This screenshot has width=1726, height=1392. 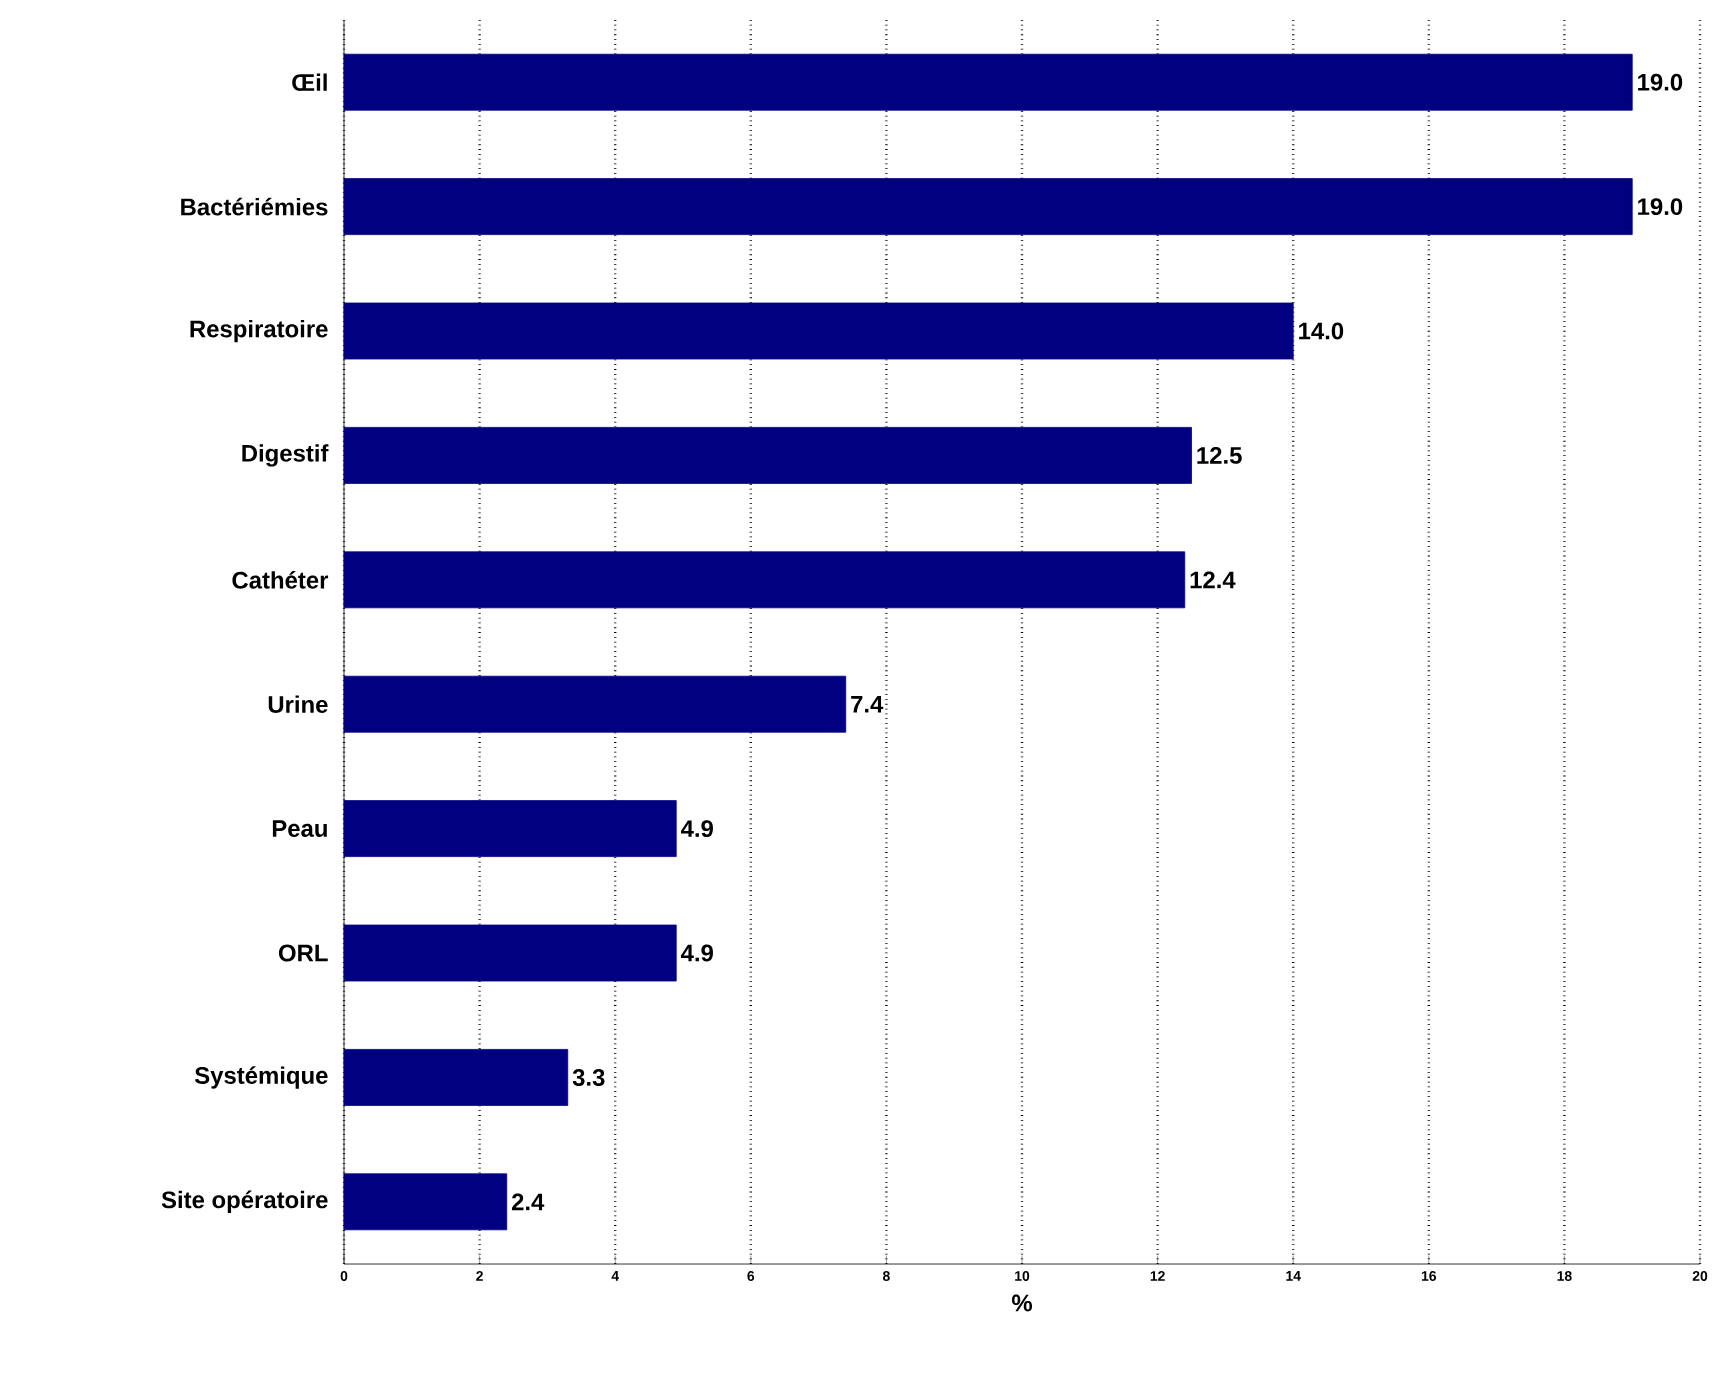 What do you see at coordinates (303, 953) in the screenshot?
I see `y-tick-label: ORL` at bounding box center [303, 953].